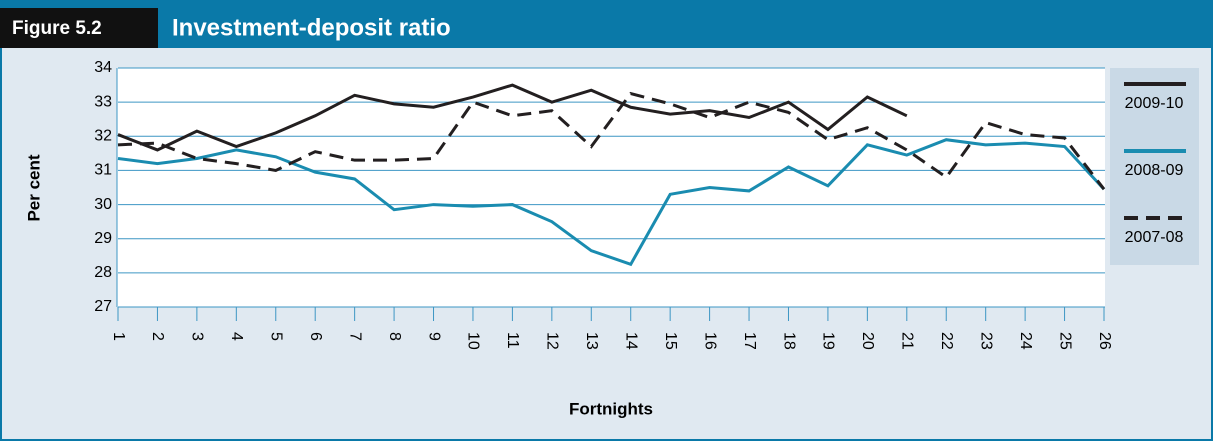 The image size is (1213, 446). What do you see at coordinates (1104, 341) in the screenshot?
I see `x-tick-label: 26` at bounding box center [1104, 341].